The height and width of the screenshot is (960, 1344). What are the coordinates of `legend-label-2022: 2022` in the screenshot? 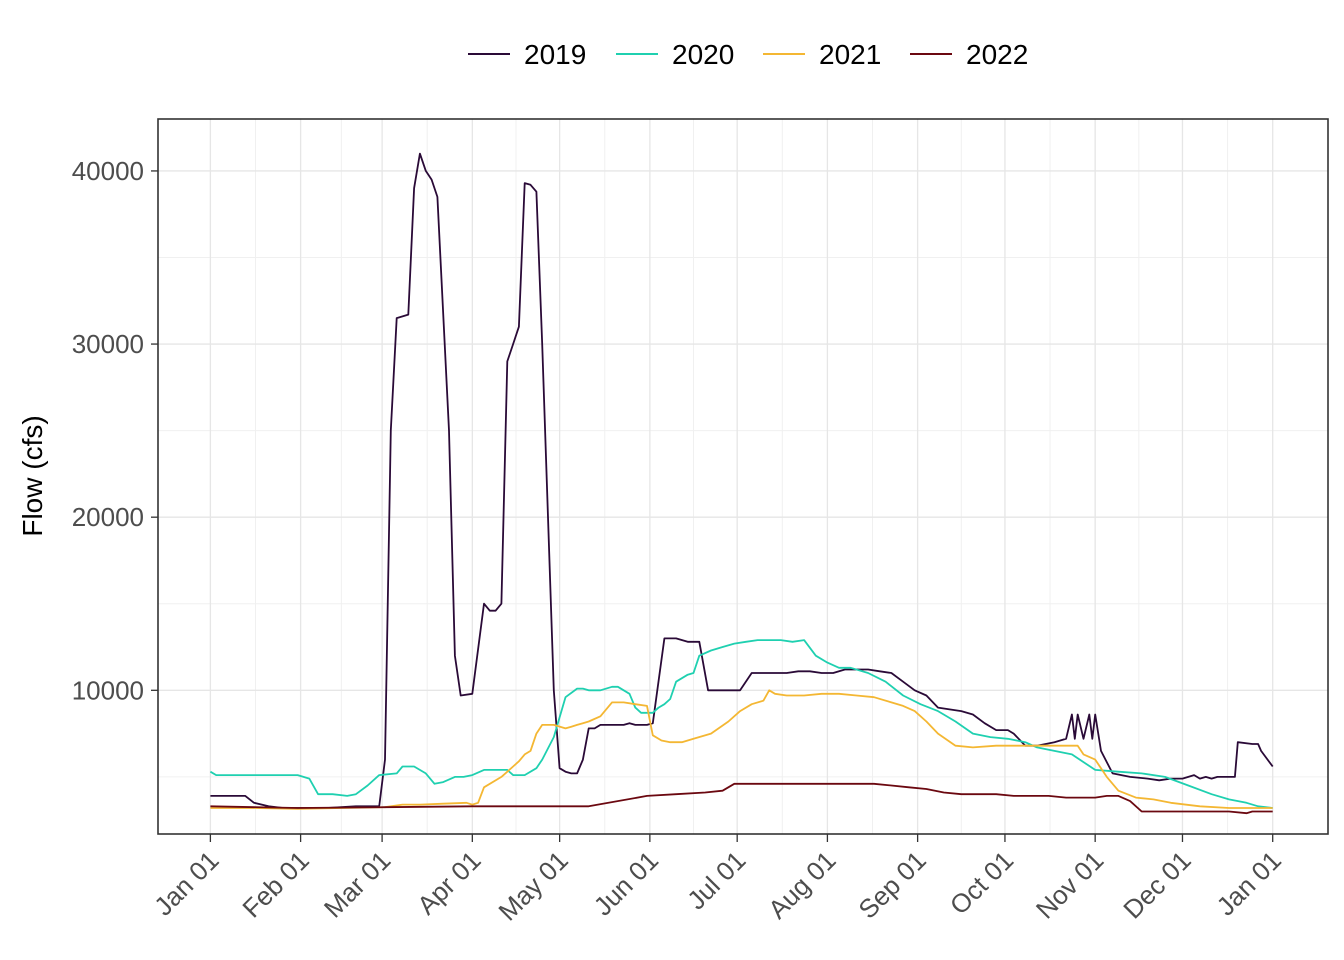 It's located at (997, 54).